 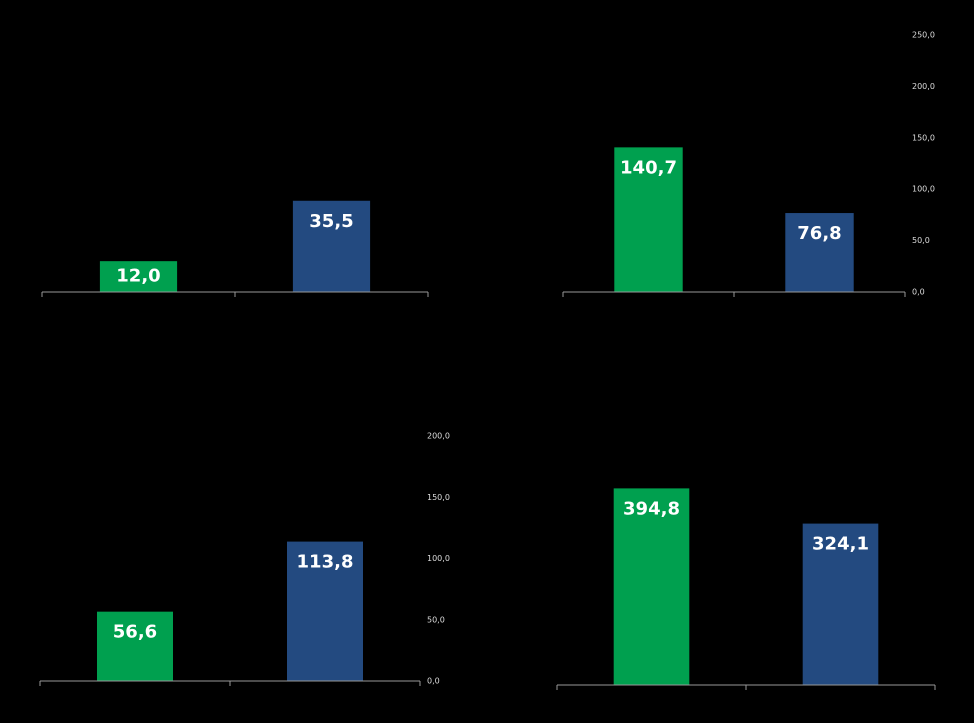 What do you see at coordinates (325, 562) in the screenshot?
I see `value-label: 113,8` at bounding box center [325, 562].